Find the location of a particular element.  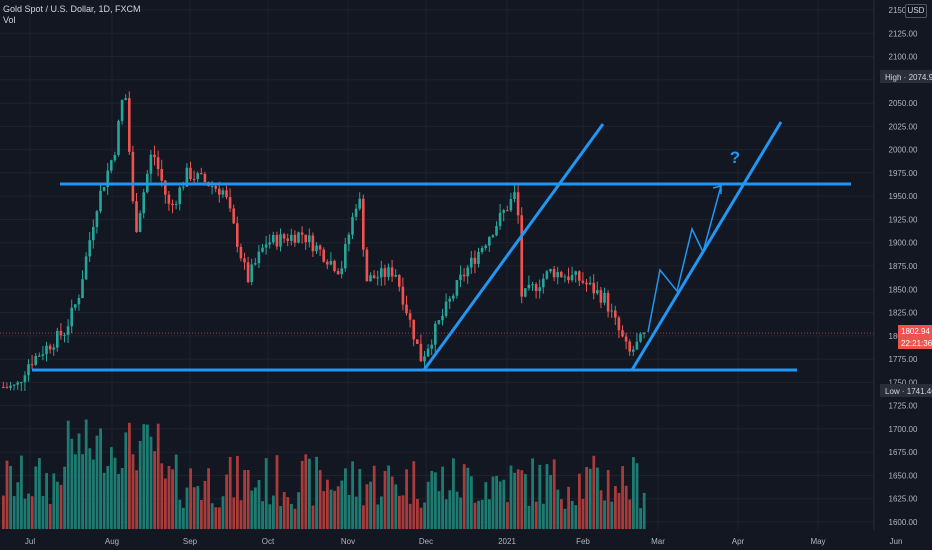

price-tick-label: 1775.00 is located at coordinates (903, 359).